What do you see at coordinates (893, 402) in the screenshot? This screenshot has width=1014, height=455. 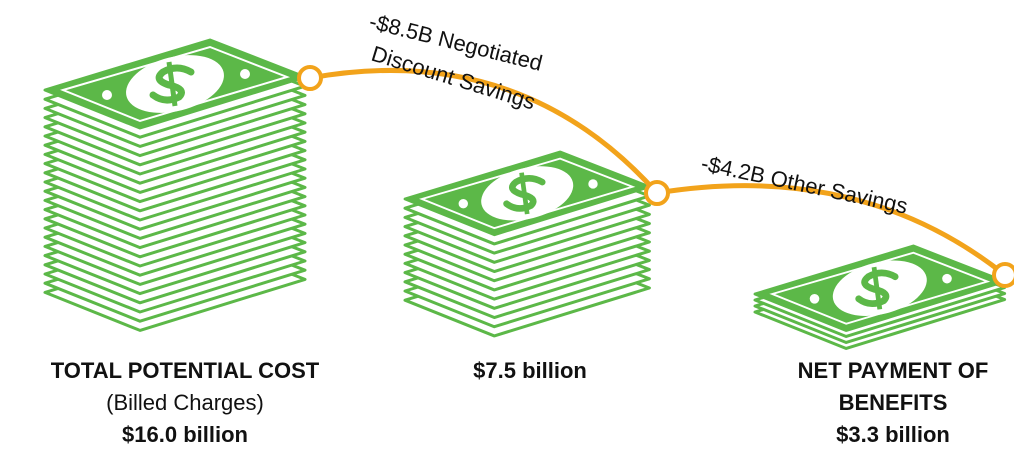 I see `stack-label: BENEFITS` at bounding box center [893, 402].